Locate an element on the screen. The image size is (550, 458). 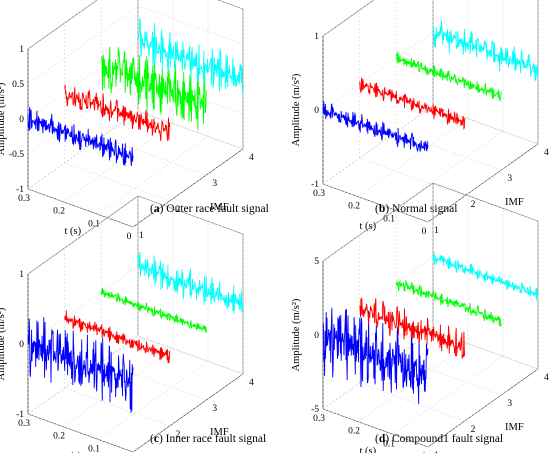
z-tick-label: -0.5 is located at coordinates (16, 155).